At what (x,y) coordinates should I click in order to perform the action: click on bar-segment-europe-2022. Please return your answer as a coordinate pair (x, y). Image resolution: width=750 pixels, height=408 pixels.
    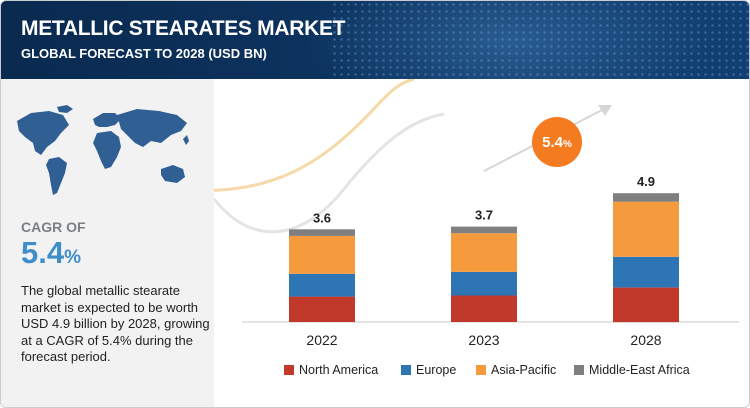
    Looking at the image, I should click on (322, 285).